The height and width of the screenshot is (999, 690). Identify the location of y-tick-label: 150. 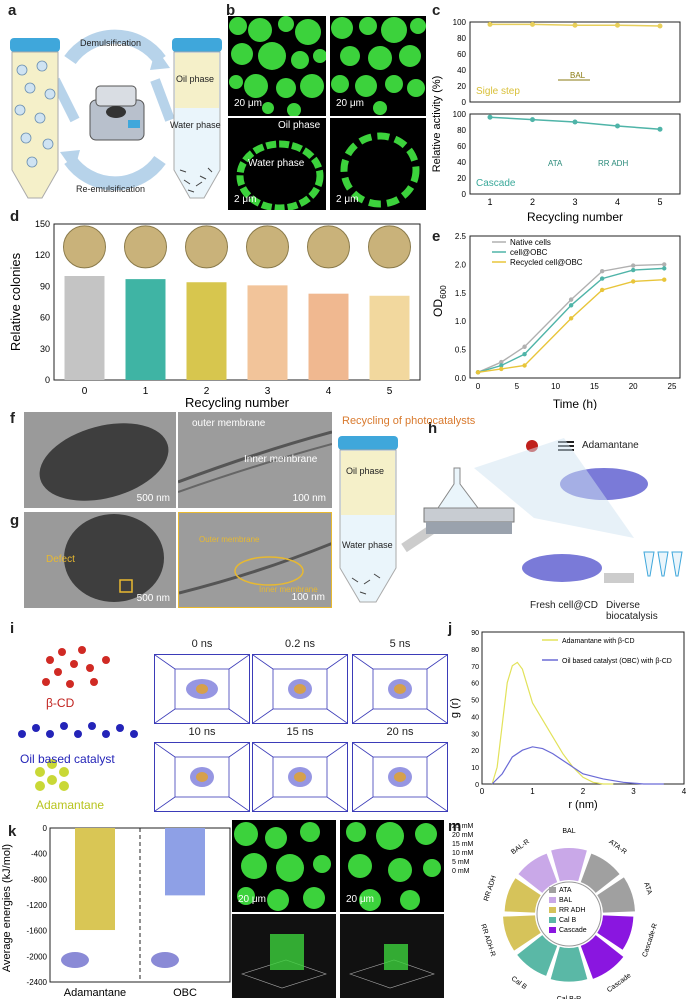
(42, 224).